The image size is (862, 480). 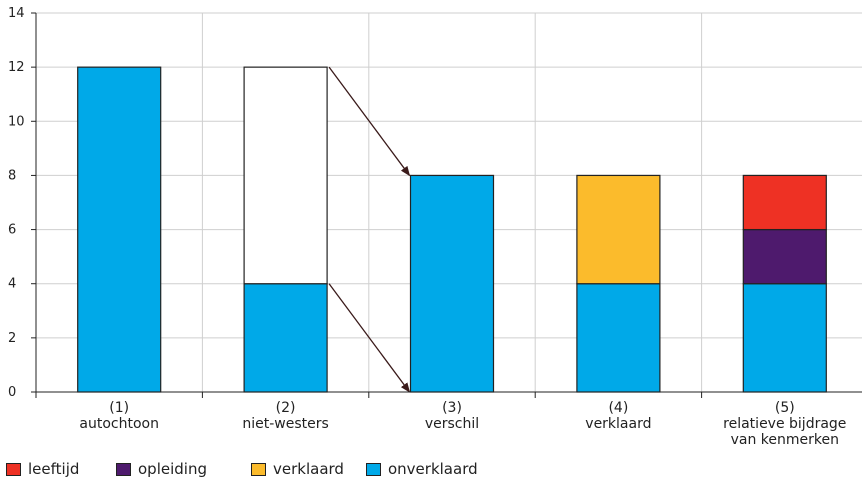 I want to click on y-tick-label: 0, so click(x=12, y=392).